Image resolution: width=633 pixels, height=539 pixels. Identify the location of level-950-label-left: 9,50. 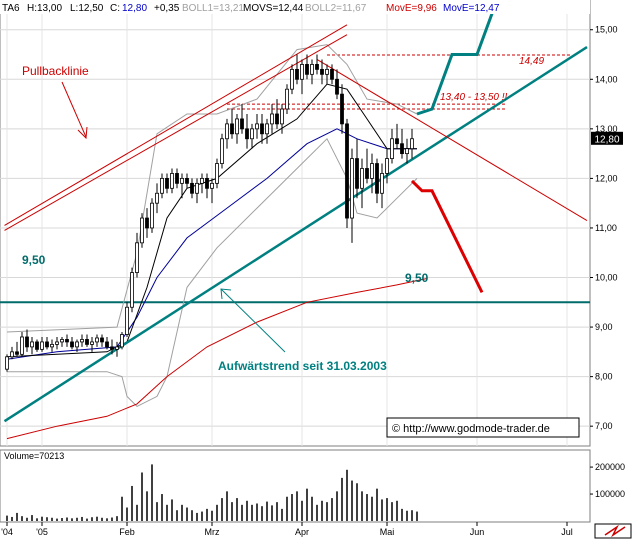
(34, 260).